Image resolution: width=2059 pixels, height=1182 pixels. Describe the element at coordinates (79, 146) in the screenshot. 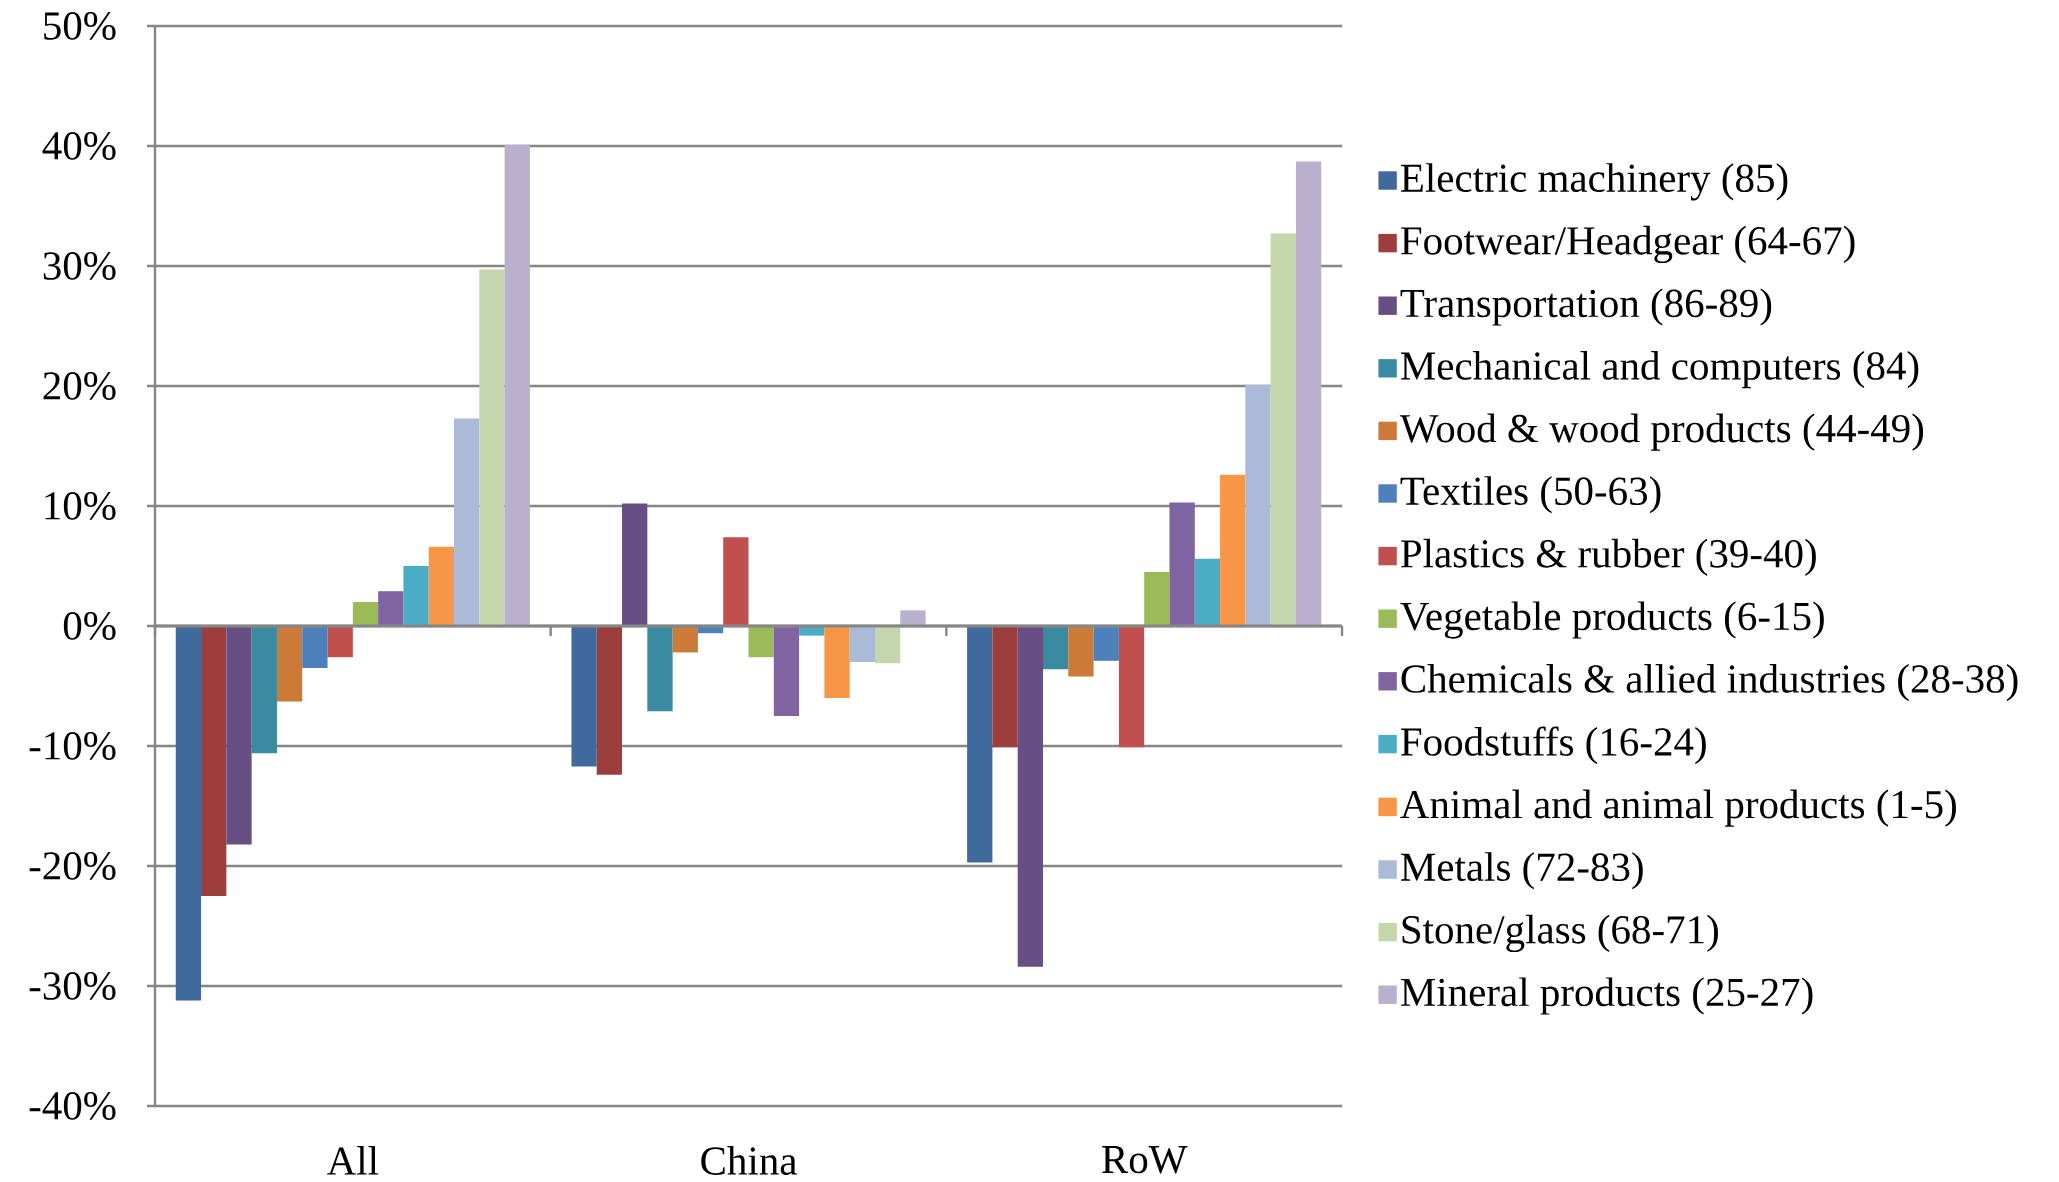

I see `y-tick-label: 40%` at that location.